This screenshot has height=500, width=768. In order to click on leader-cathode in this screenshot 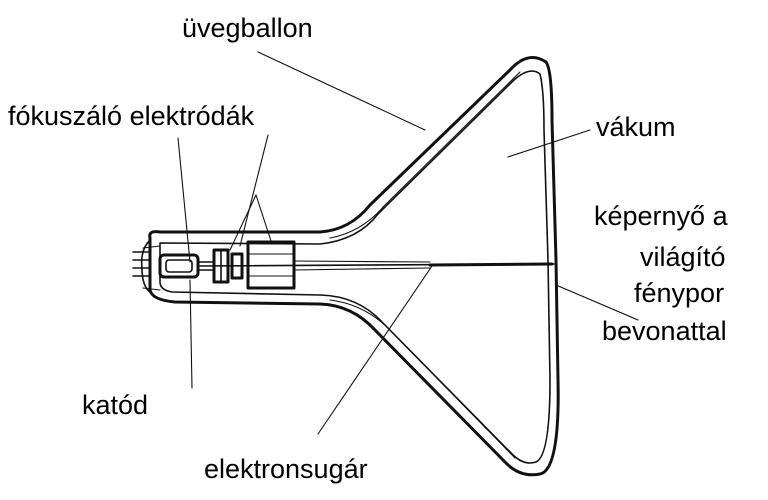, I will do `click(191, 334)`.